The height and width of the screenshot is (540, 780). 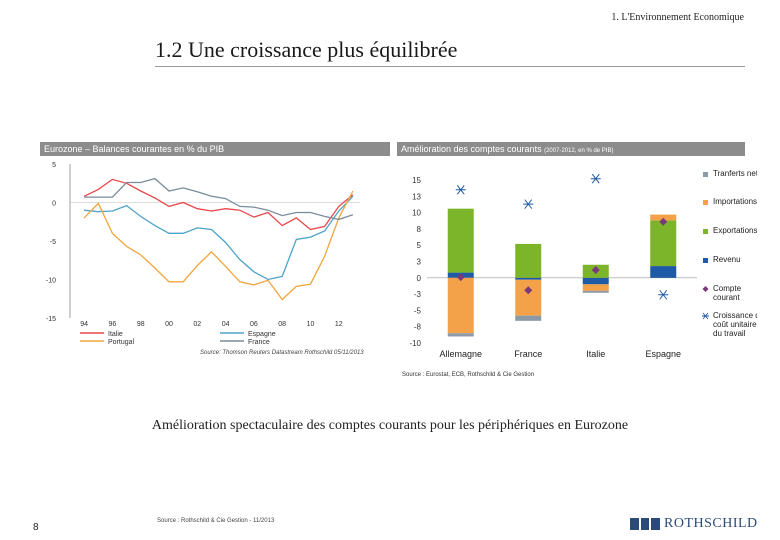 What do you see at coordinates (416, 180) in the screenshot?
I see `y-tick-label: 15` at bounding box center [416, 180].